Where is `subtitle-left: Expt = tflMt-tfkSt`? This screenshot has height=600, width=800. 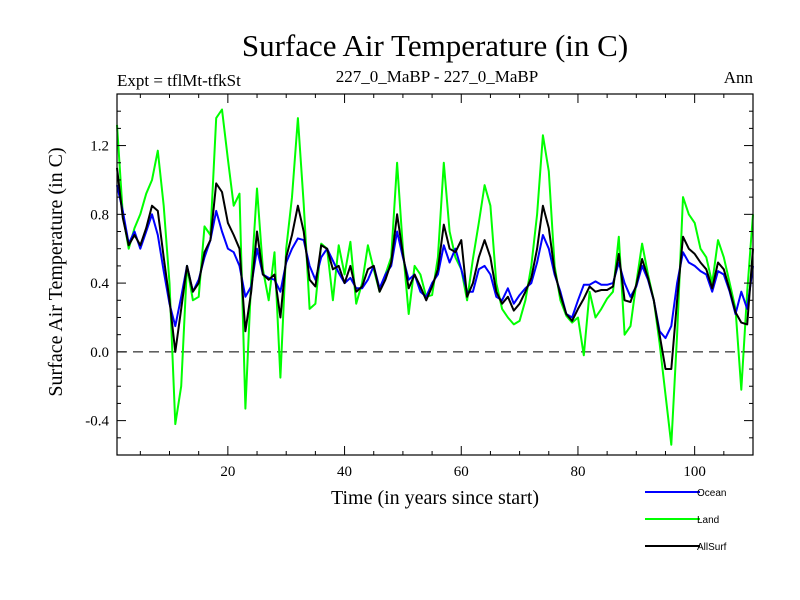
subtitle-left: Expt = tflMt-tfkSt is located at coordinates (179, 80).